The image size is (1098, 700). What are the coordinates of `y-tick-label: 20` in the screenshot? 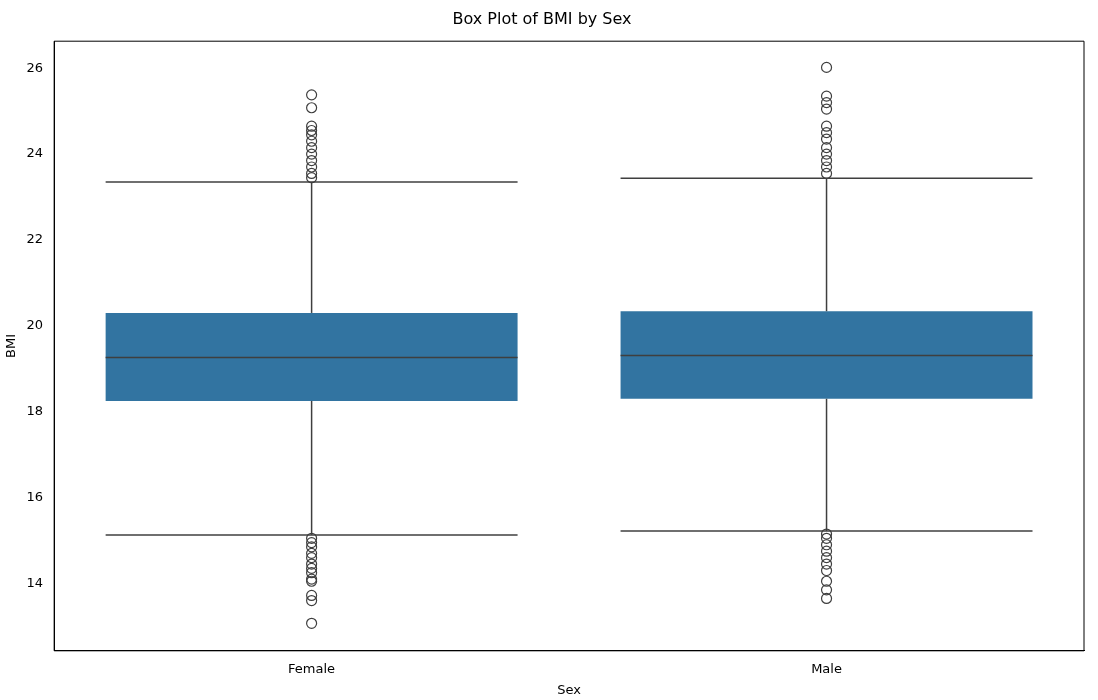 It's located at (35, 325).